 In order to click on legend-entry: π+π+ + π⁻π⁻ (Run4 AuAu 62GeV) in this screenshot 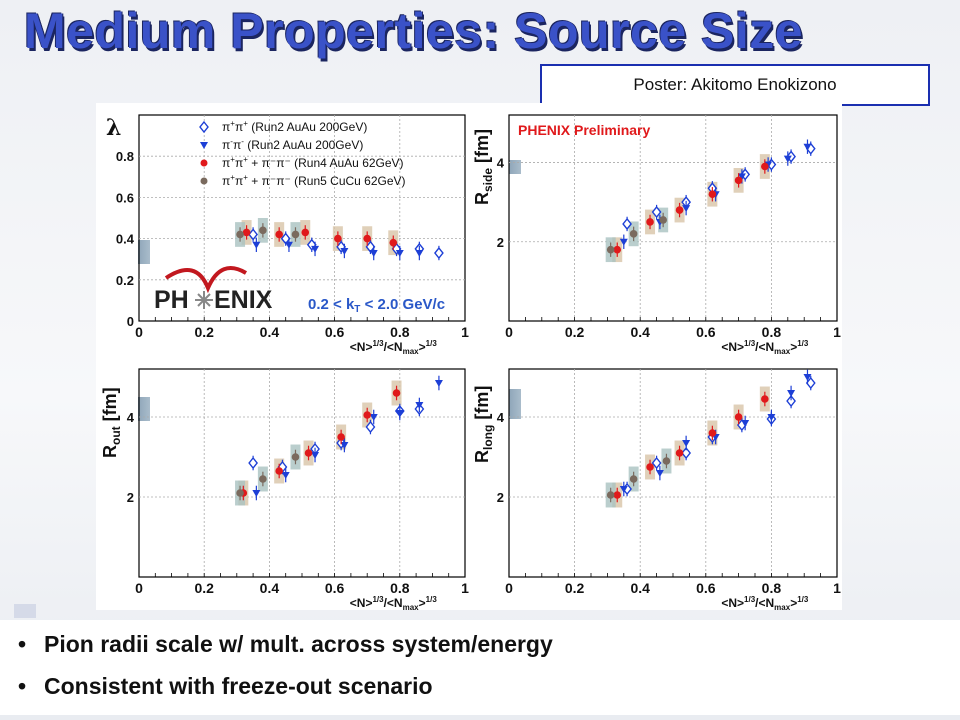, I will do `click(313, 162)`.